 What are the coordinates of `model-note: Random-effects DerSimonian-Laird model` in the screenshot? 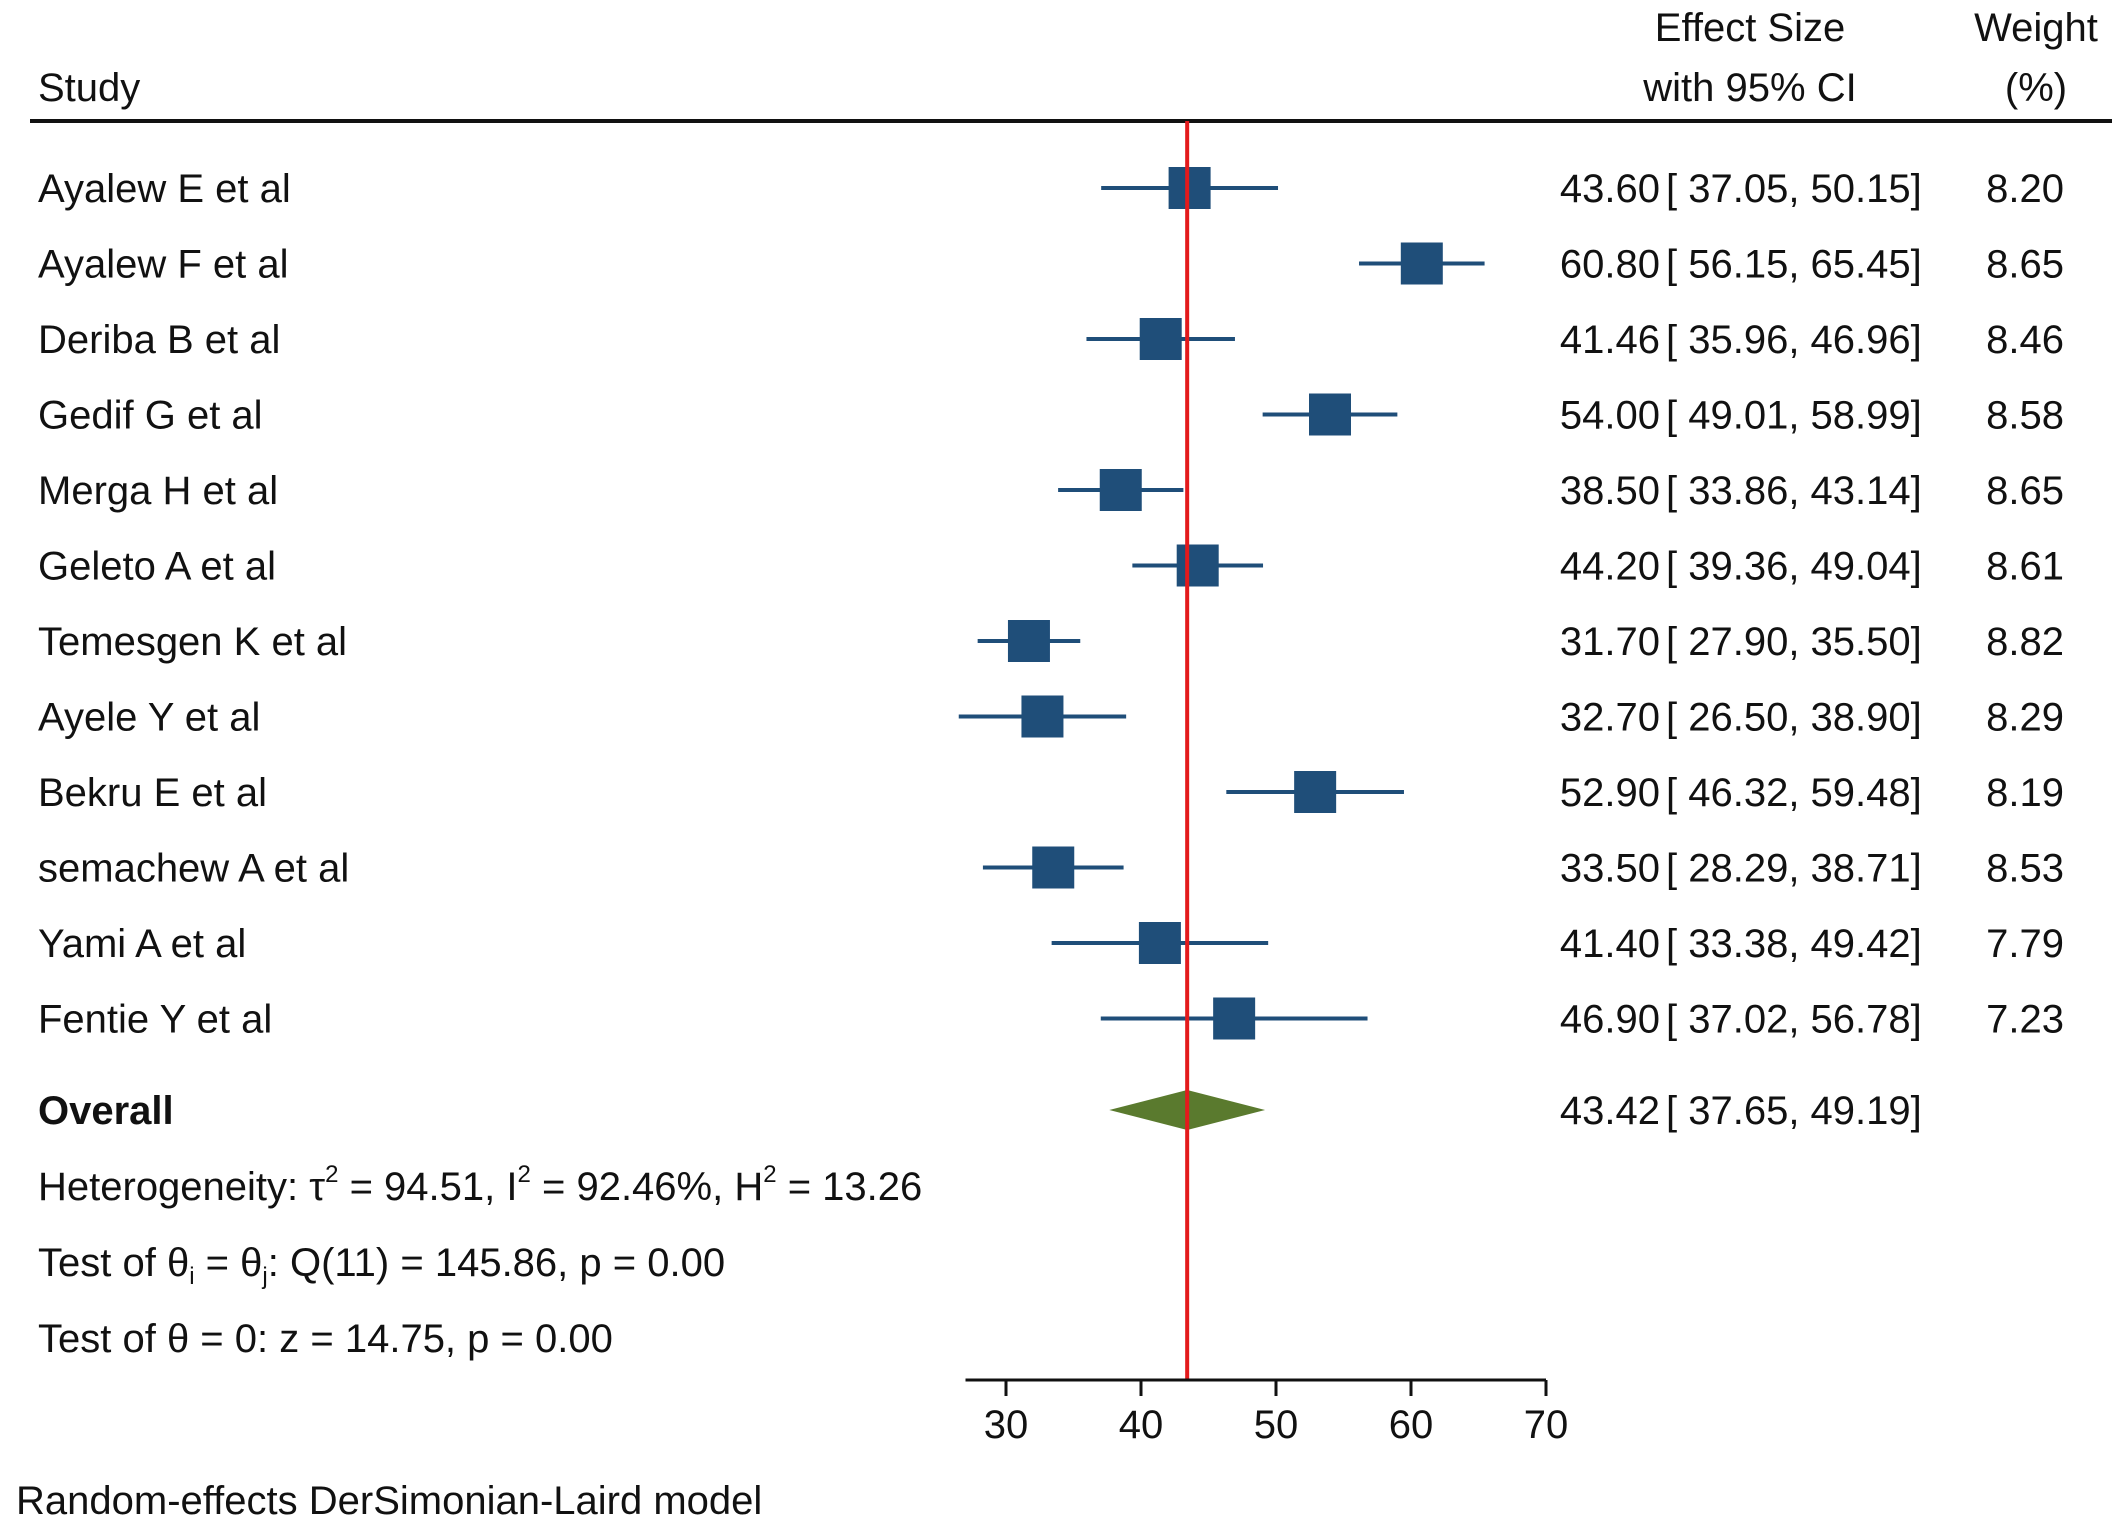 It's located at (389, 1501).